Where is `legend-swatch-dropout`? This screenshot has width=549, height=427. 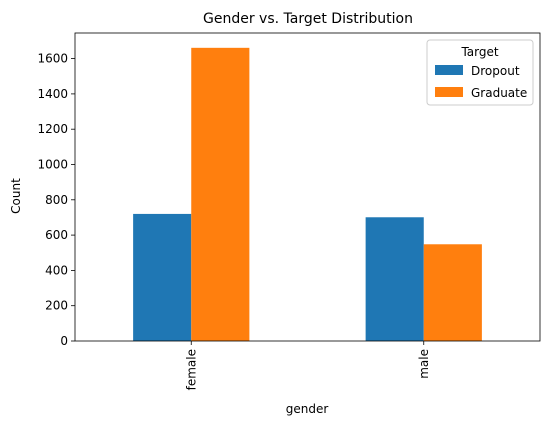 legend-swatch-dropout is located at coordinates (449, 70).